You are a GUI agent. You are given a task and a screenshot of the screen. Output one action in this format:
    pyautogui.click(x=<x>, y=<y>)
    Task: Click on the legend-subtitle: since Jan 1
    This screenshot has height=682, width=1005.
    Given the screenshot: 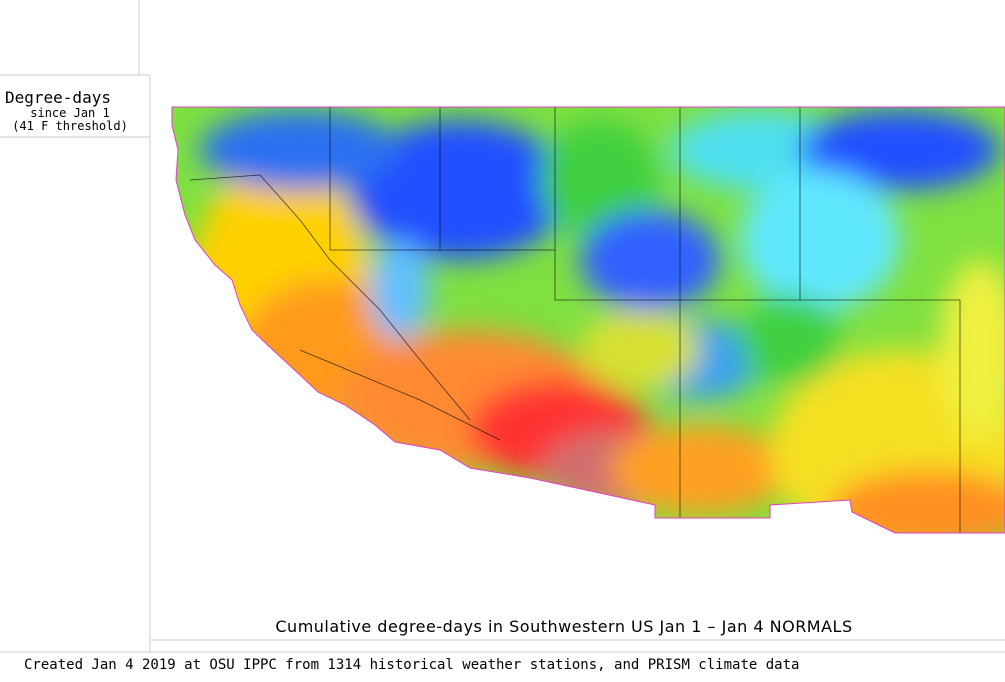 What is the action you would take?
    pyautogui.click(x=69, y=113)
    